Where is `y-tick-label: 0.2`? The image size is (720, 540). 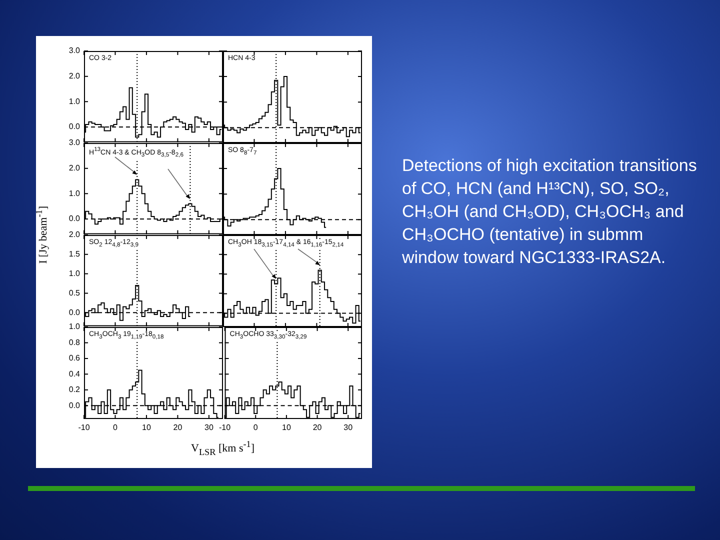
y-tick-label: 0.2 is located at coordinates (74, 389).